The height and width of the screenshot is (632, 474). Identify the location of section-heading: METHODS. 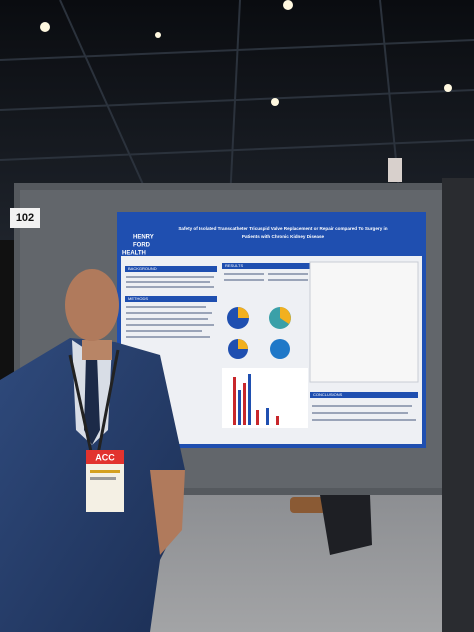
(138, 298).